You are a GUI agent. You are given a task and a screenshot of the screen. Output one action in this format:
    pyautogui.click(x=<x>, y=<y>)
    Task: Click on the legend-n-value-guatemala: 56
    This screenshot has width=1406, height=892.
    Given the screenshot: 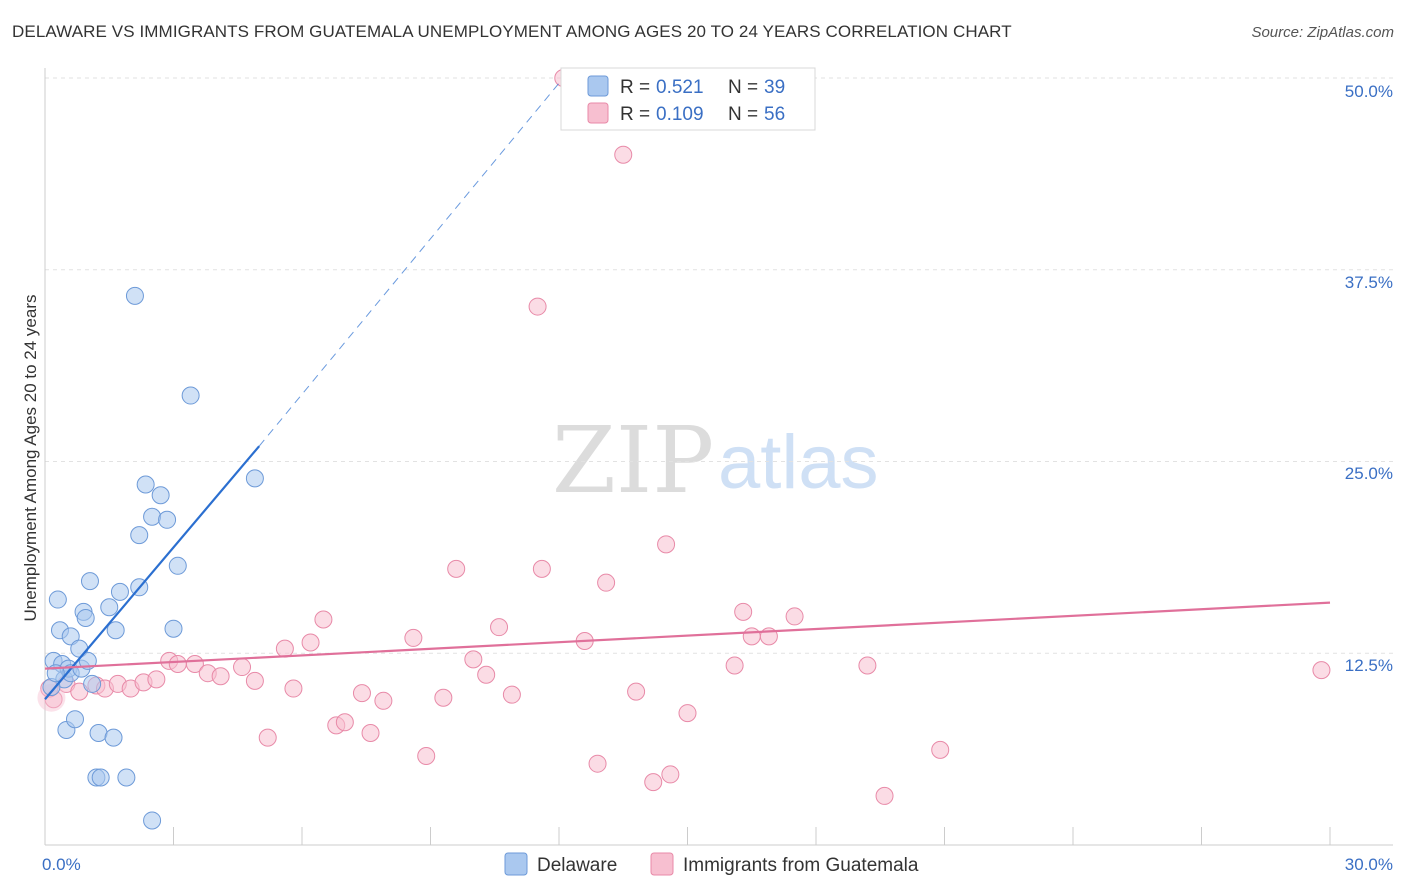 What is the action you would take?
    pyautogui.click(x=774, y=114)
    